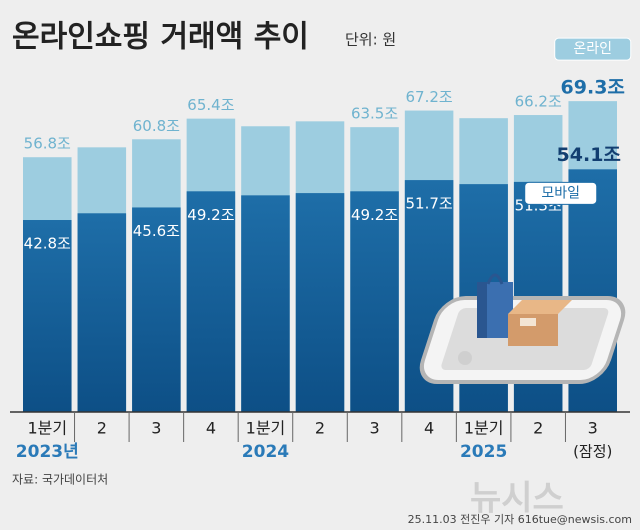 This screenshot has width=640, height=530. I want to click on watermark: 뉴시스, so click(517, 499).